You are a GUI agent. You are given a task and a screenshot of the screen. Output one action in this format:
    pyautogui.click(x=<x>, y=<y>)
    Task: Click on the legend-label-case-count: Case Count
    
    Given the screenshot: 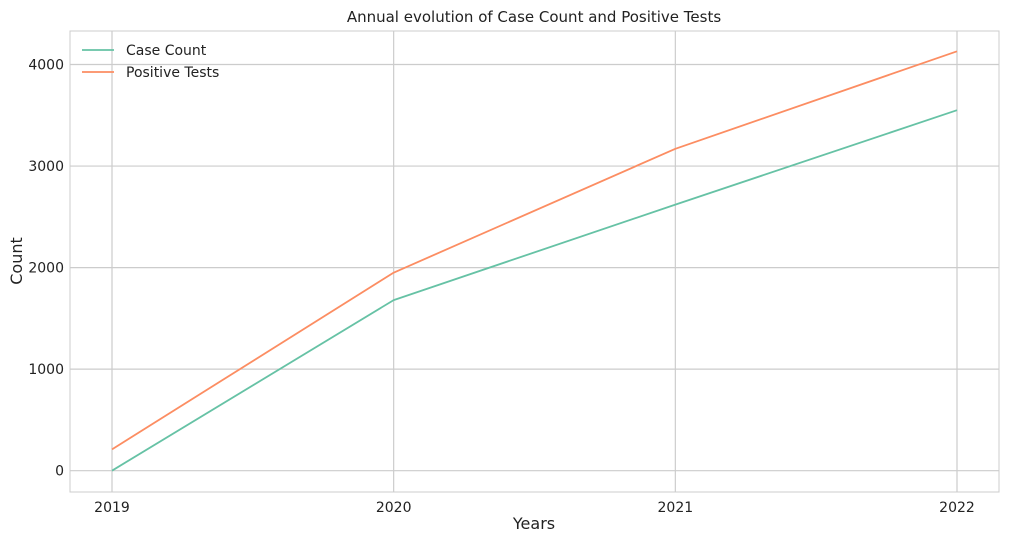 What is the action you would take?
    pyautogui.click(x=166, y=51)
    